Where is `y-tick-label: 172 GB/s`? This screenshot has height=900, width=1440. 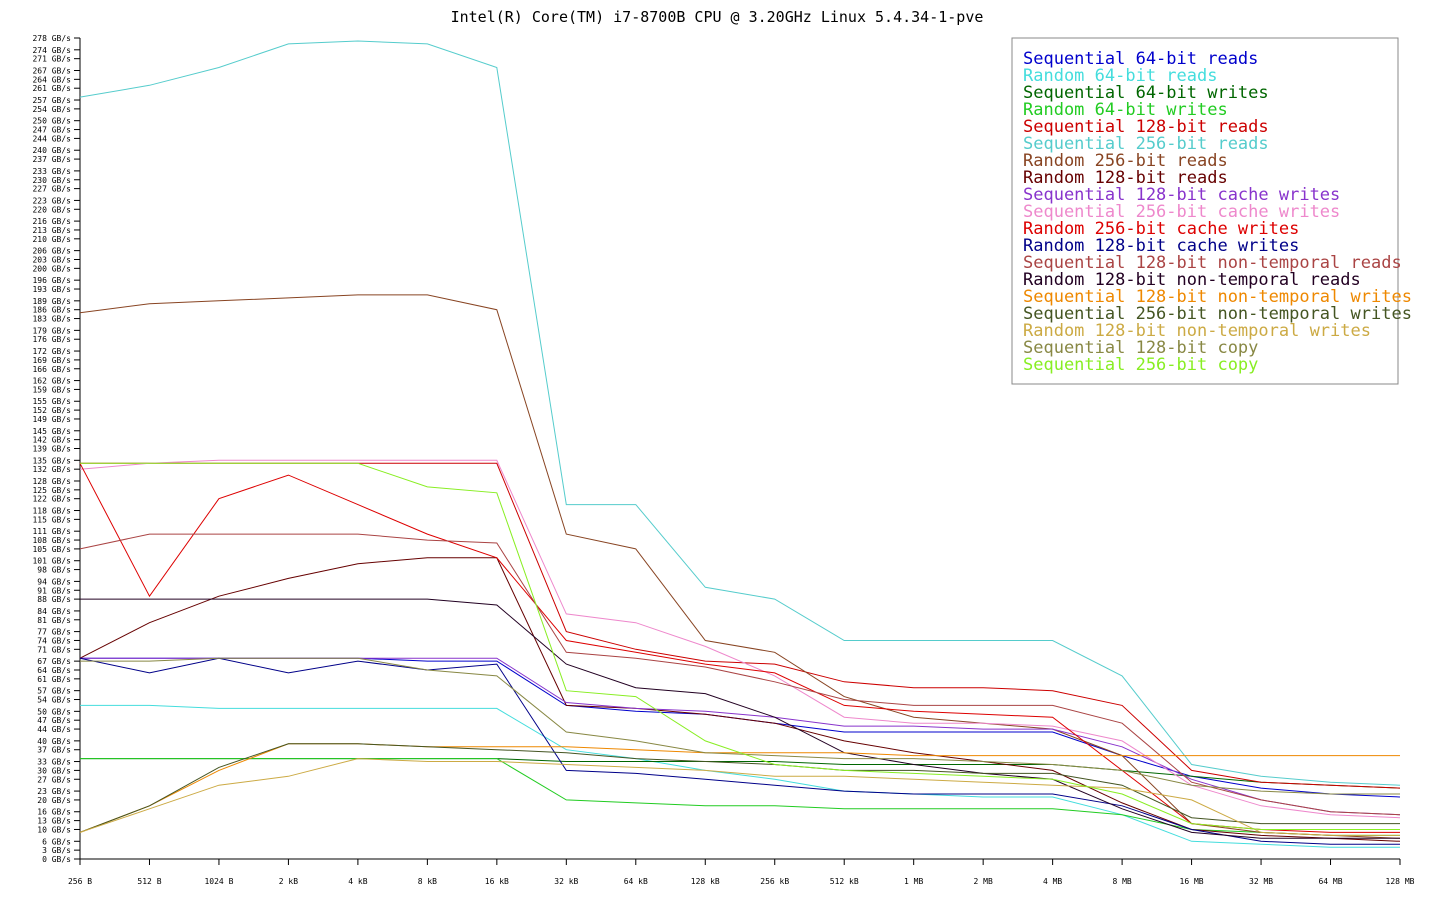
y-tick-label: 172 GB/s is located at coordinates (51, 351).